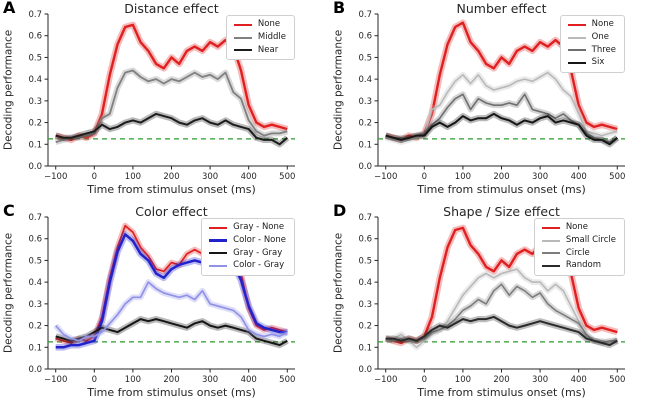  I want to click on legend-entry: Gray - Gray, so click(247, 253).